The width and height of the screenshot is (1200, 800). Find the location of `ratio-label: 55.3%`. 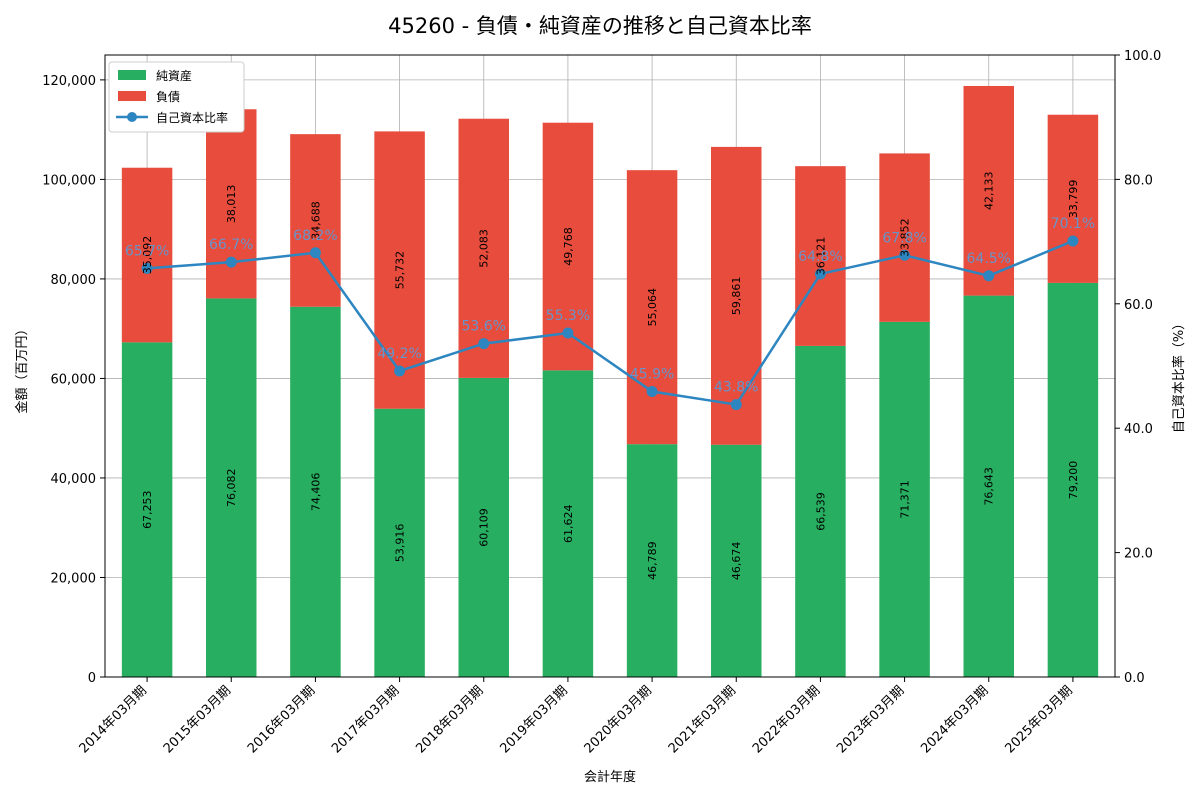

ratio-label: 55.3% is located at coordinates (568, 316).